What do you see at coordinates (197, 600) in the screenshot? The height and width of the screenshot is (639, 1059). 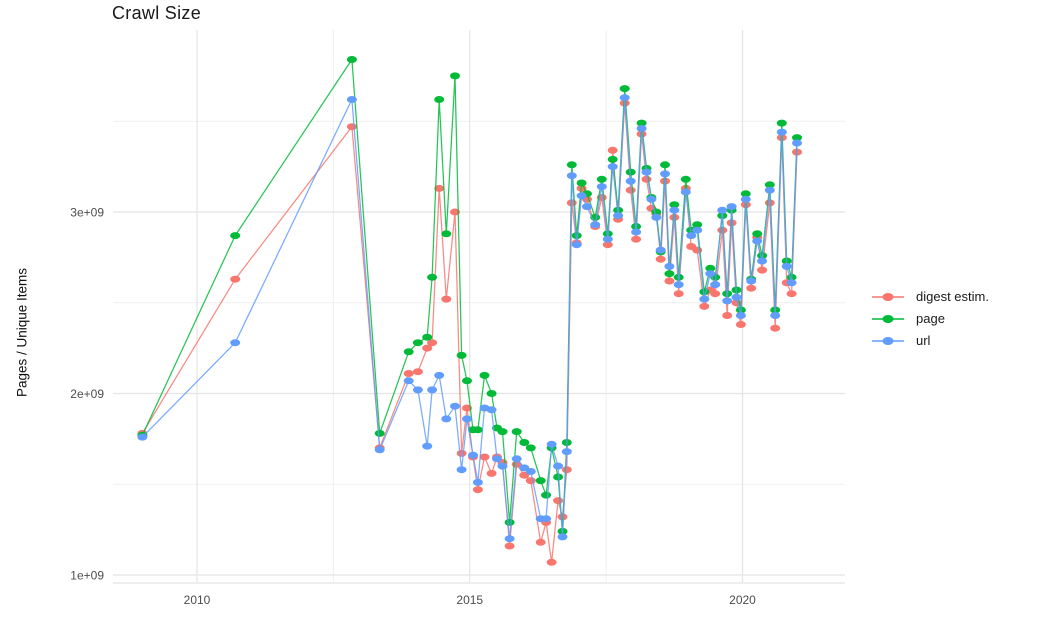 I see `x-tick-label: 2010` at bounding box center [197, 600].